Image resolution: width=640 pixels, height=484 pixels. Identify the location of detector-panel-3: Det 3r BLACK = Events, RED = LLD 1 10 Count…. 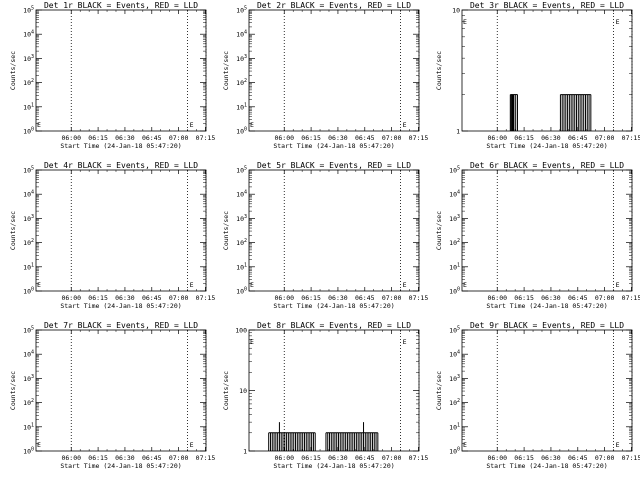
(537, 75).